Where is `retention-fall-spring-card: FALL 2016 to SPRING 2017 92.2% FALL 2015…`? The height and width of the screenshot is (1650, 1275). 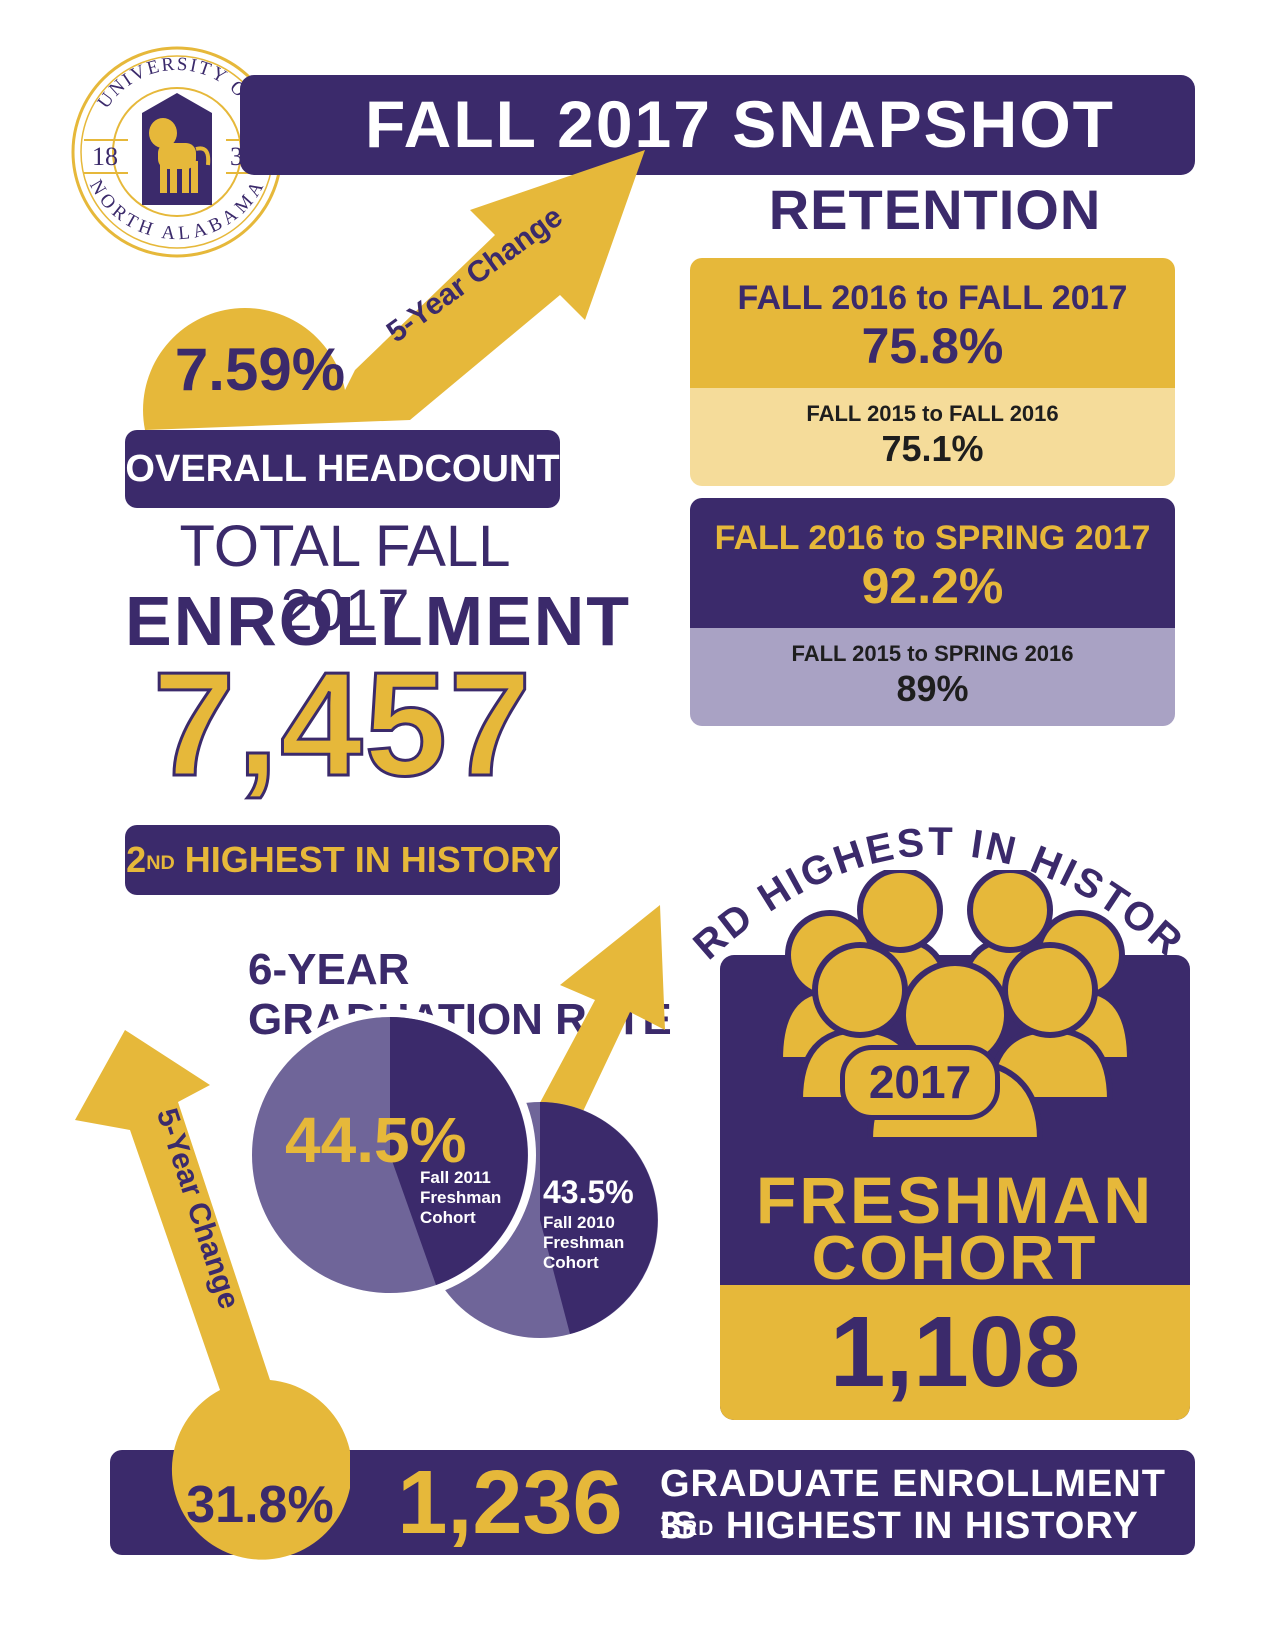 retention-fall-spring-card: FALL 2016 to SPRING 2017 92.2% FALL 2015… is located at coordinates (932, 612).